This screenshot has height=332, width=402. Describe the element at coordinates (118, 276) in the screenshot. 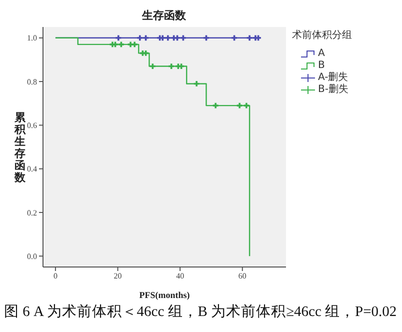

I see `x-tick-label: 20` at that location.